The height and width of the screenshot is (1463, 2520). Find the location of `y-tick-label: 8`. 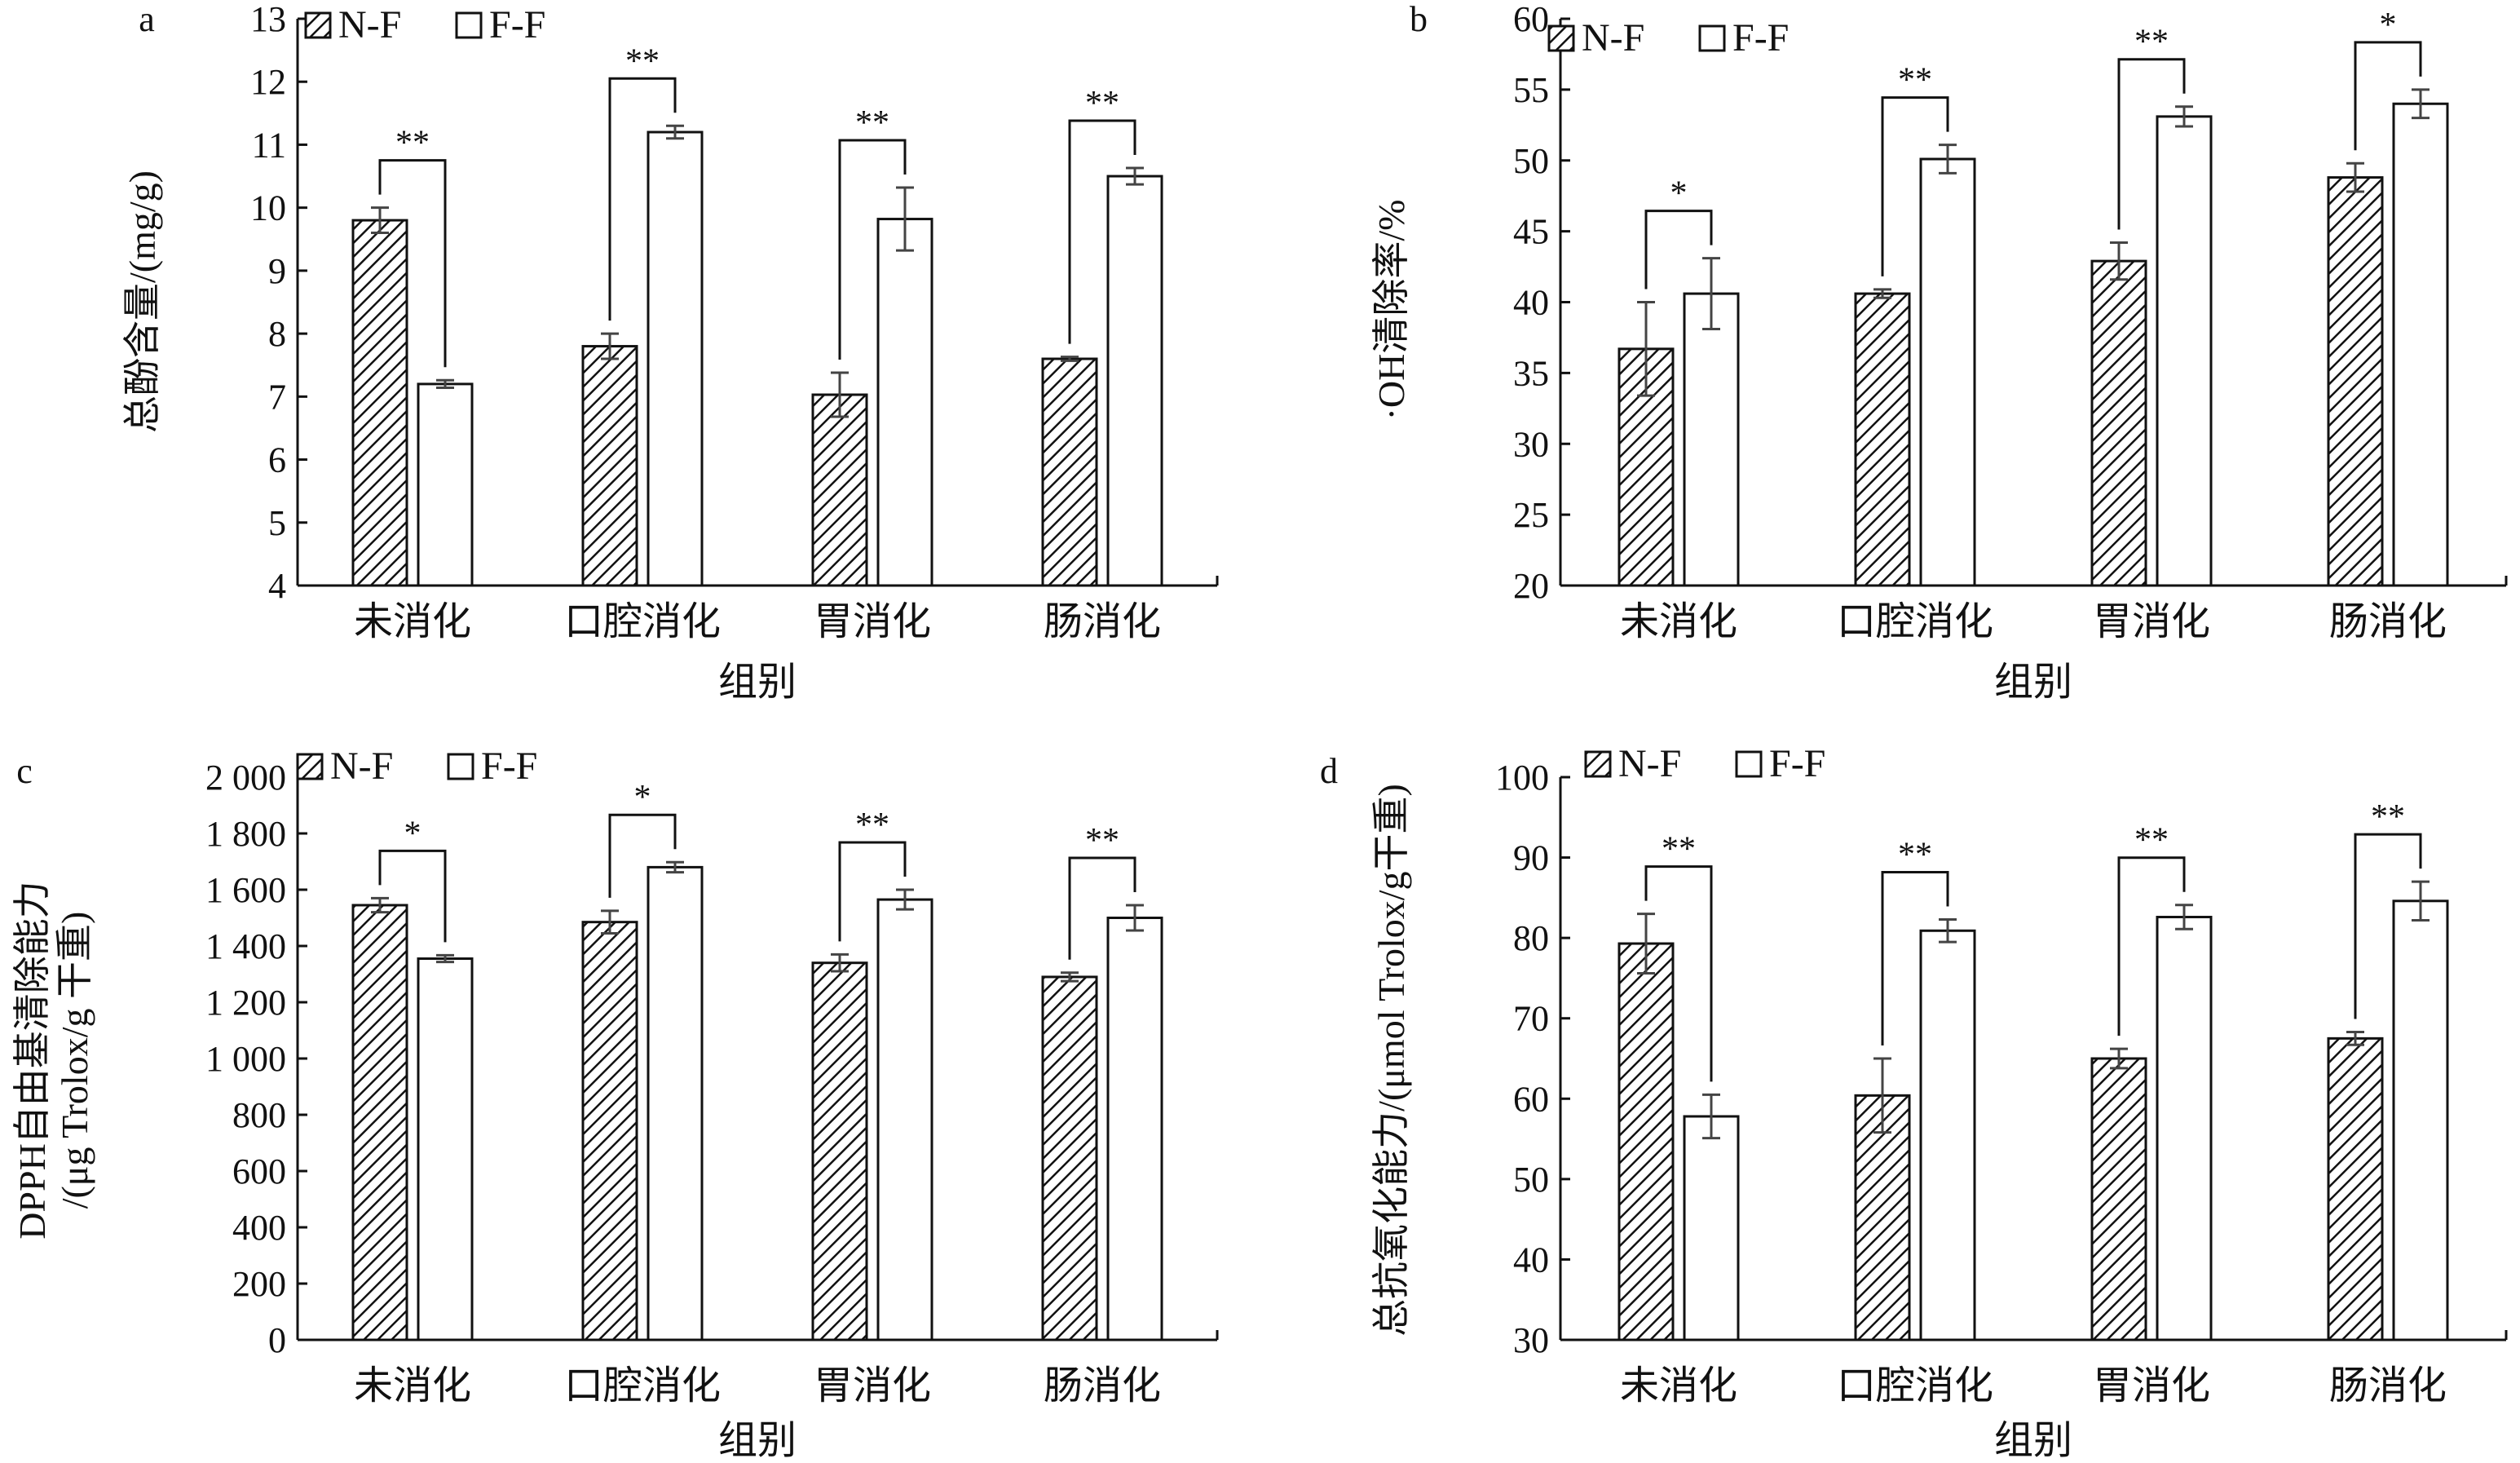

y-tick-label: 8 is located at coordinates (277, 334).